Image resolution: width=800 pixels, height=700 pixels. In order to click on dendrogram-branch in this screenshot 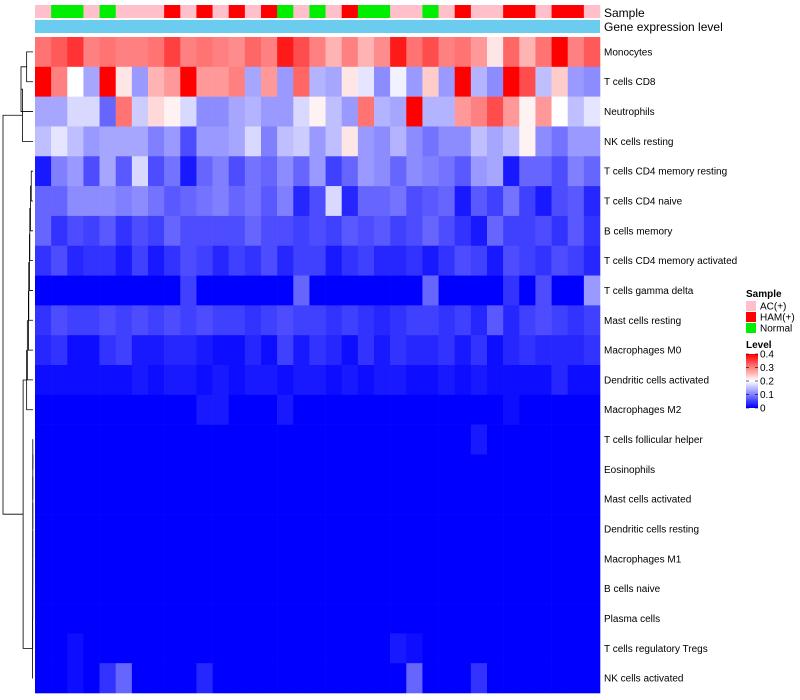, I will do `click(29, 67)`.